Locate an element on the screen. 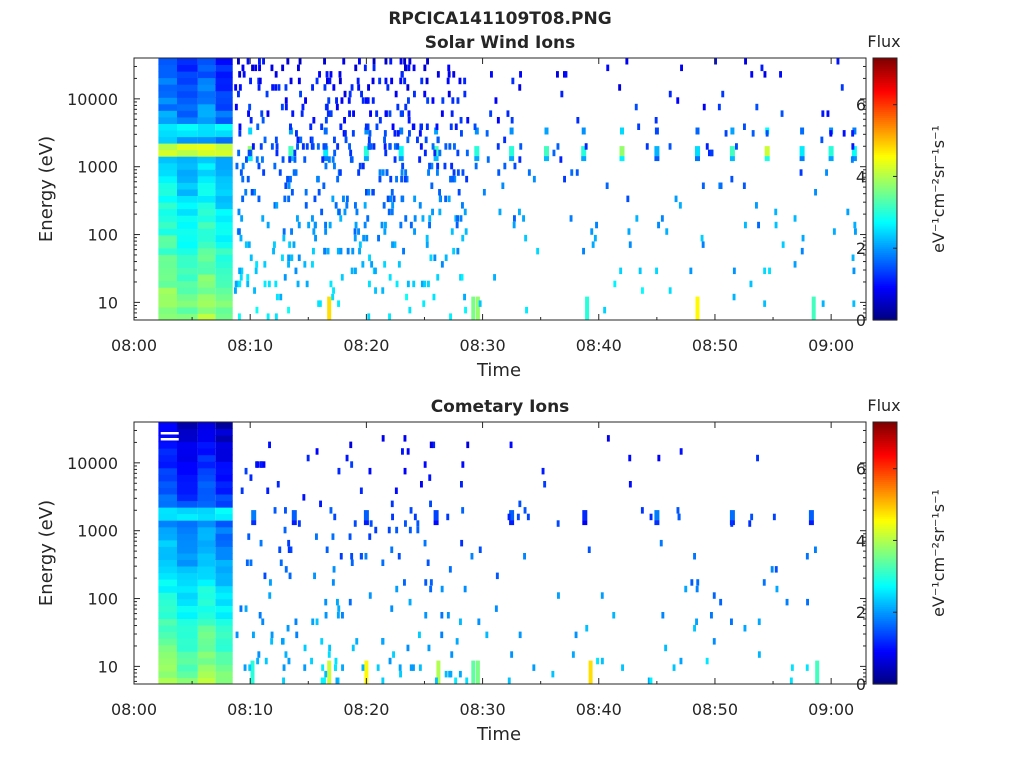 The image size is (1024, 768). y-axis-label: Energy (eV) is located at coordinates (46, 189).